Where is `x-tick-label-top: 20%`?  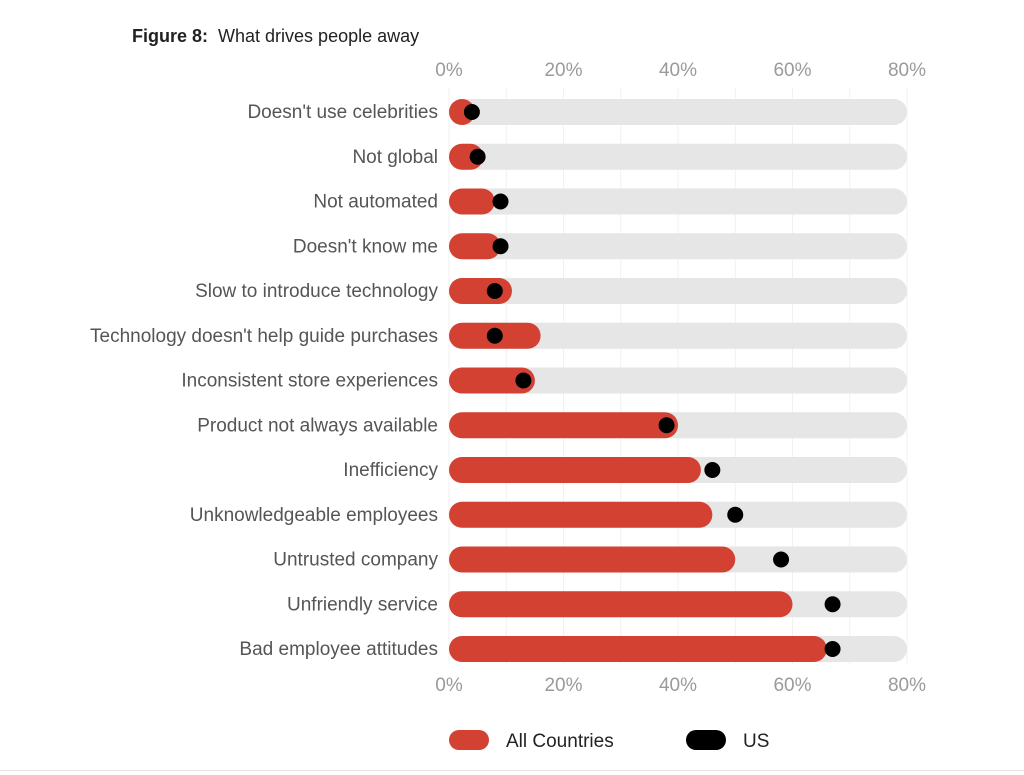 x-tick-label-top: 20% is located at coordinates (563, 70).